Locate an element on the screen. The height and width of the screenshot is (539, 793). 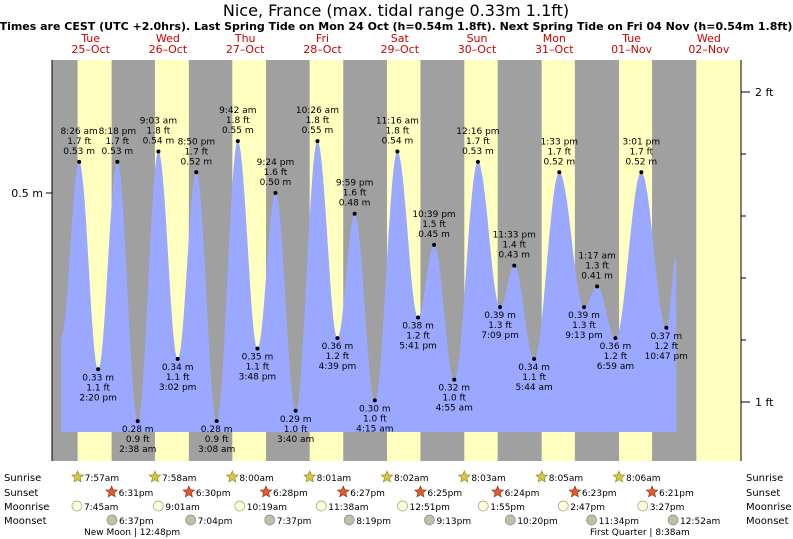
sunset-time: 6:25pm is located at coordinates (444, 494).